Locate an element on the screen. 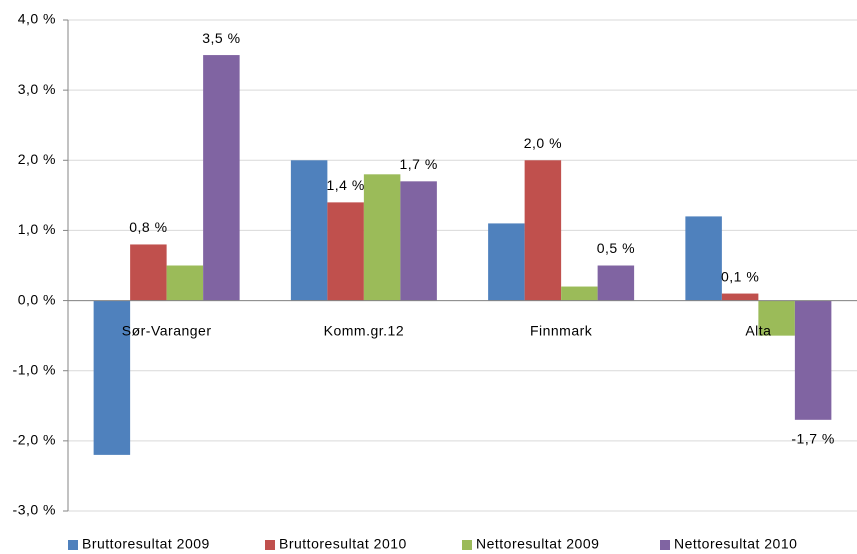 This screenshot has width=857, height=554. data-label: 3,5 % is located at coordinates (221, 38).